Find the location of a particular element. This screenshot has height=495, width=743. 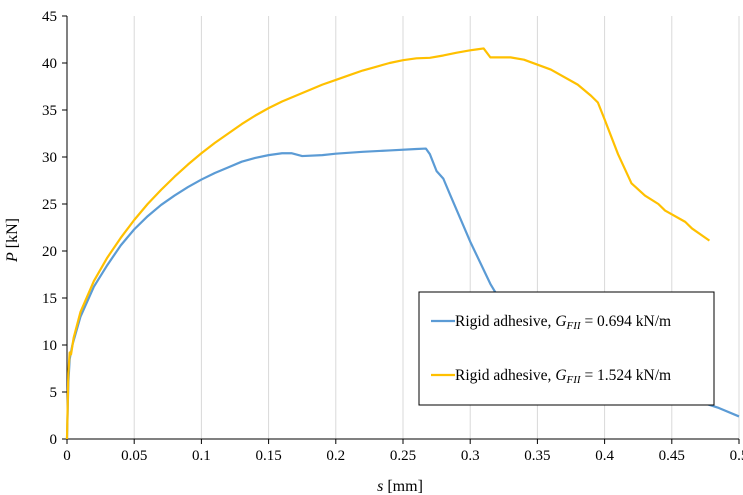

legend-subscript-1: FII is located at coordinates (574, 380).